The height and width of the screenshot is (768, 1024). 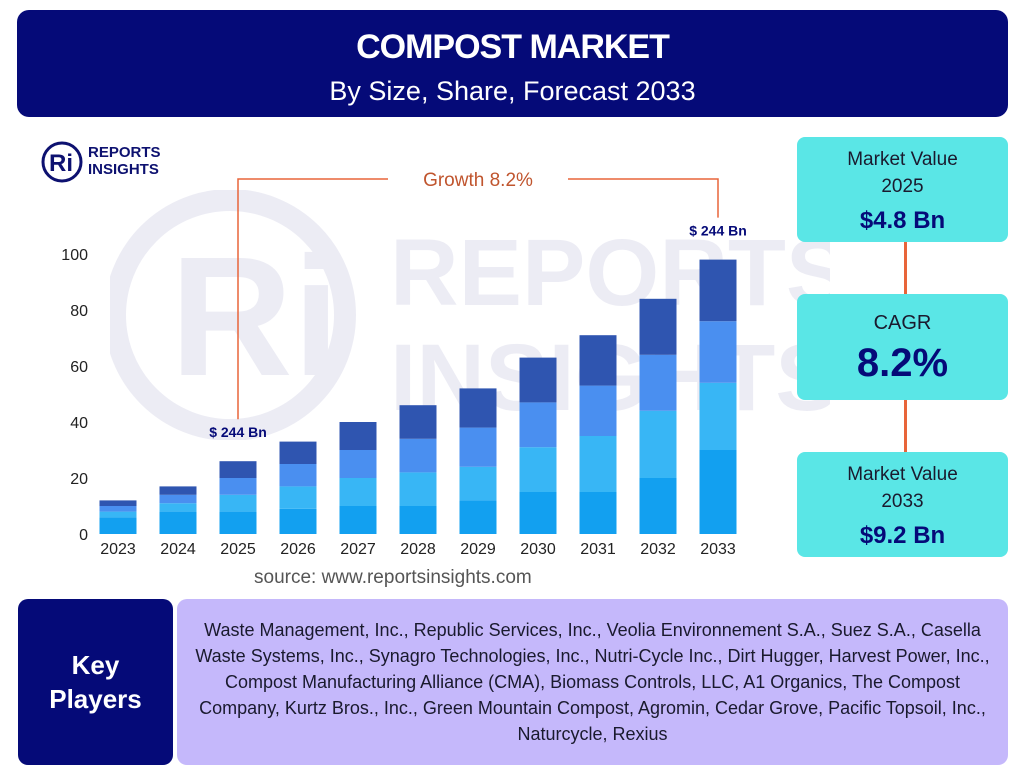 I want to click on growth-line-left, so click(x=312, y=299).